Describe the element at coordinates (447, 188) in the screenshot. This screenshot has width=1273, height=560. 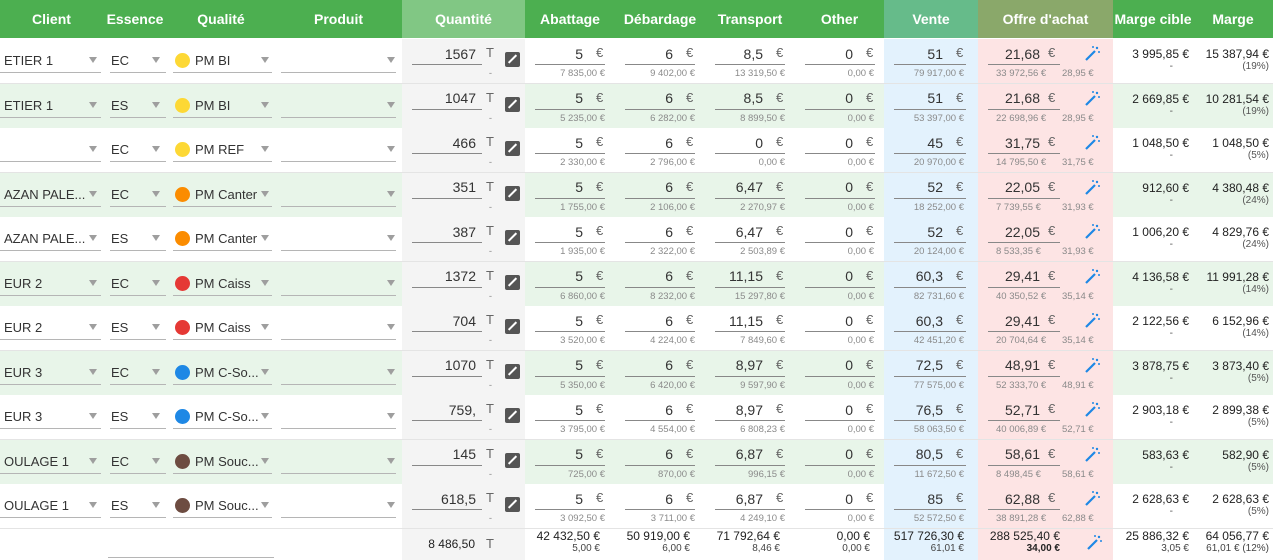
I see `quantite-input: 351` at that location.